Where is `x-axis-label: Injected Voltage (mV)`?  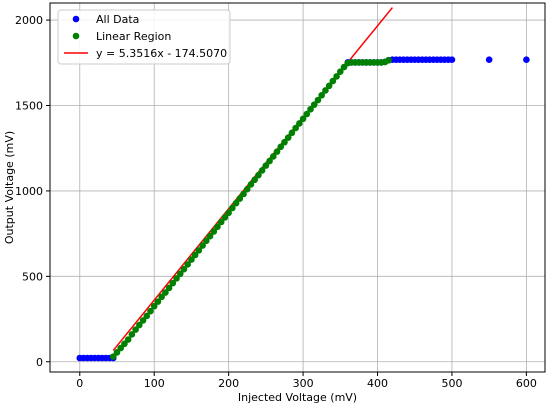
x-axis-label: Injected Voltage (mV) is located at coordinates (297, 397).